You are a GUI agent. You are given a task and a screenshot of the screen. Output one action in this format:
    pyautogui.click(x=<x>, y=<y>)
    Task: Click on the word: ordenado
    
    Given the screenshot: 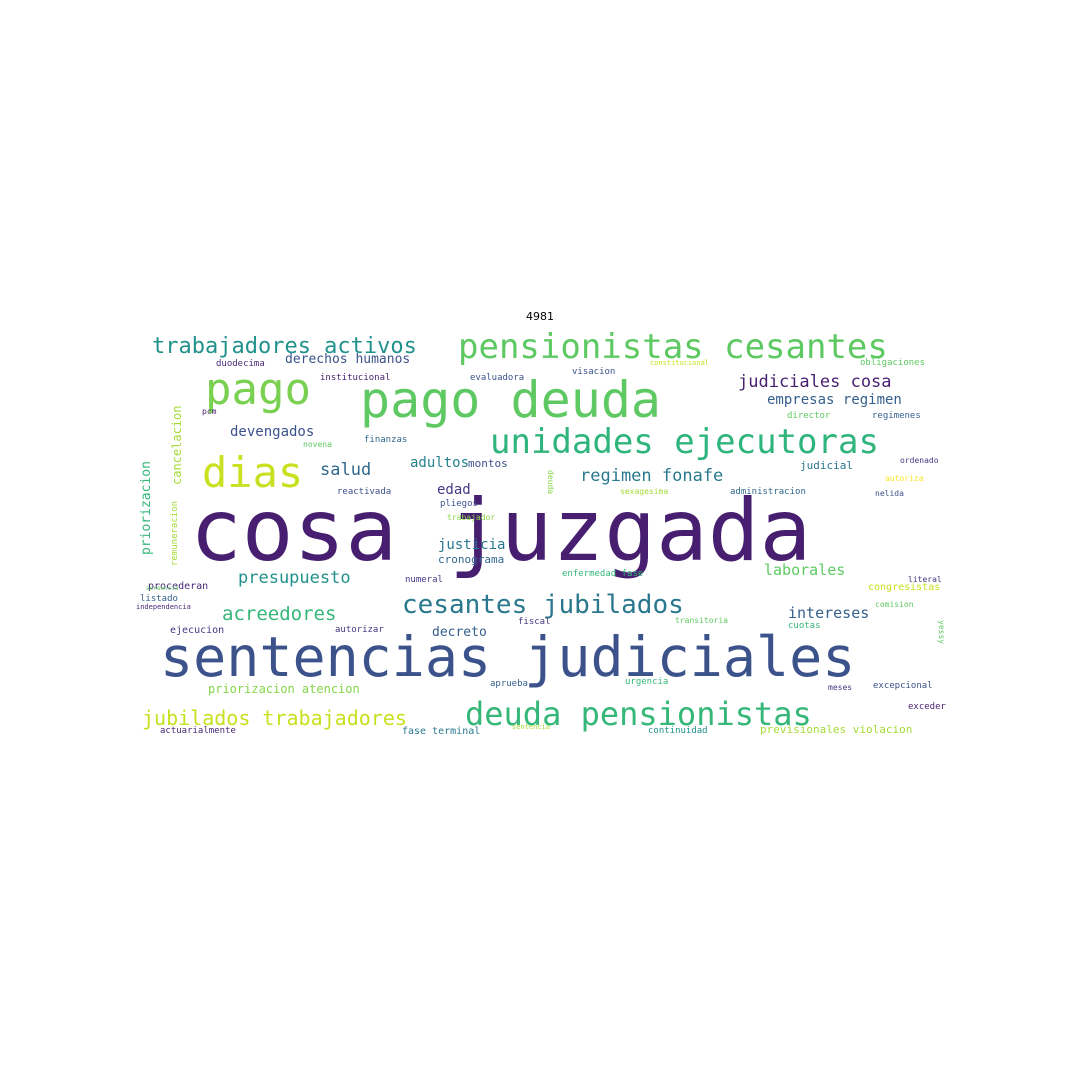 What is the action you would take?
    pyautogui.click(x=919, y=460)
    